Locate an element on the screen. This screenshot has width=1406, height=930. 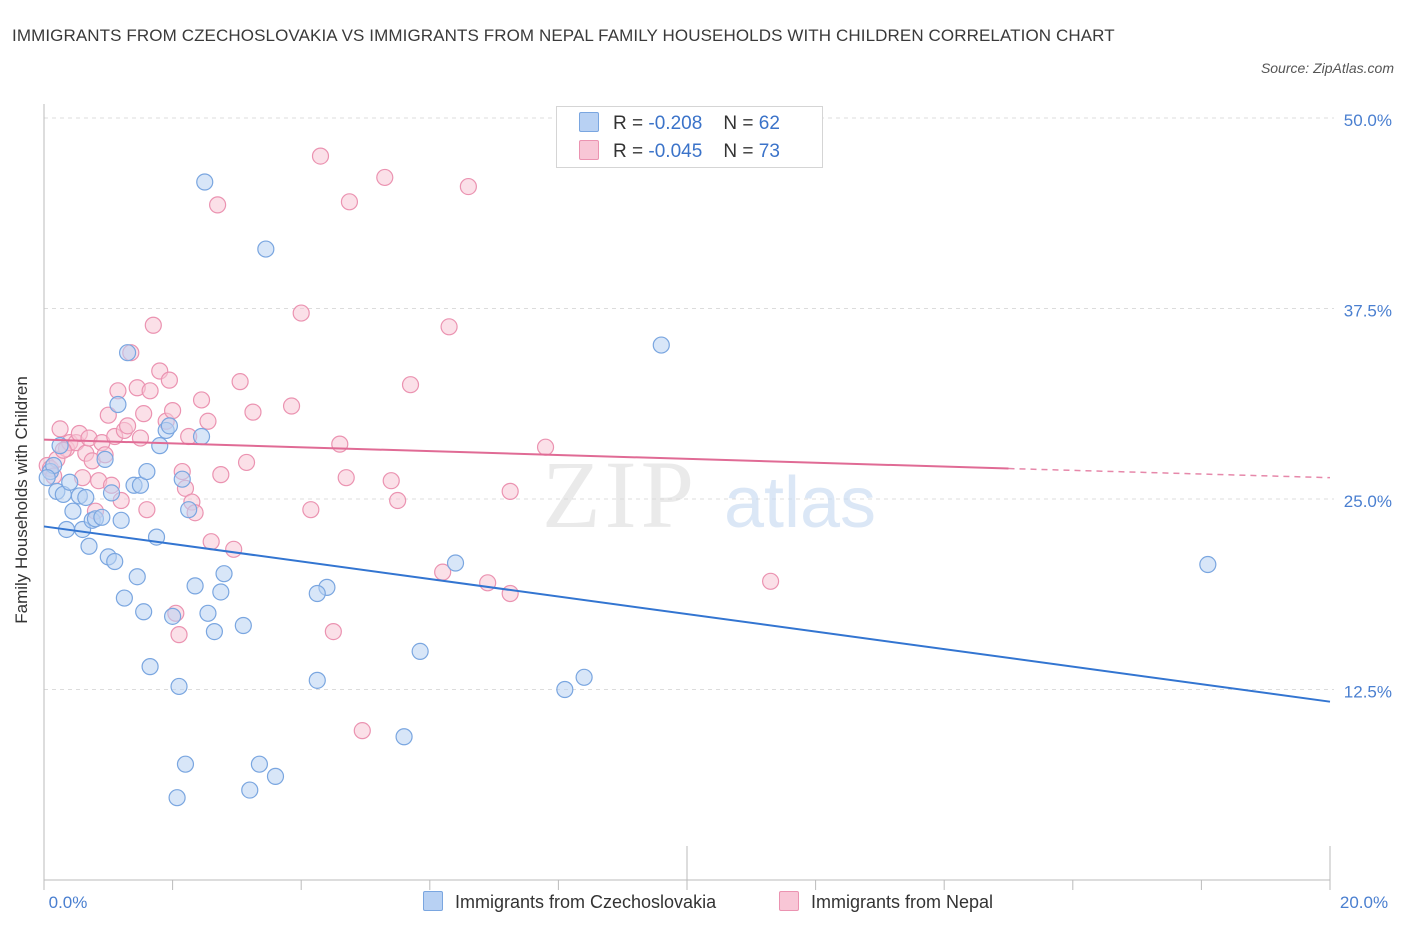
y-axis-label-wrap: Family Households with Children is located at coordinates (22, 500).